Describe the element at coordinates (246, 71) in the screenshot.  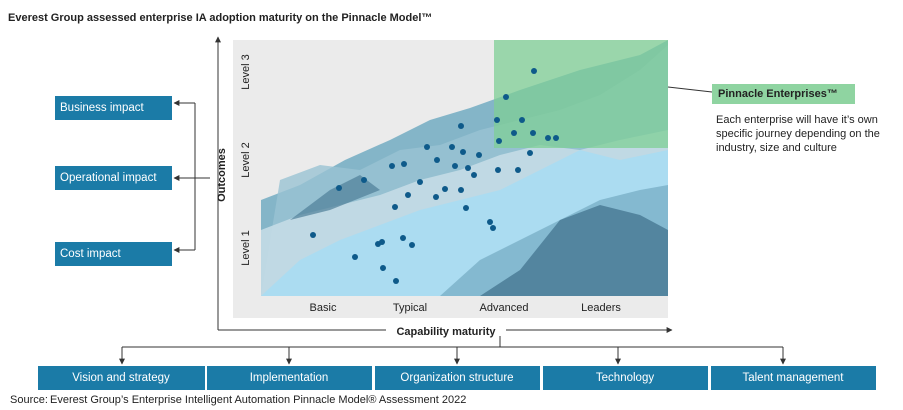
I see `level-label: Level 3` at that location.